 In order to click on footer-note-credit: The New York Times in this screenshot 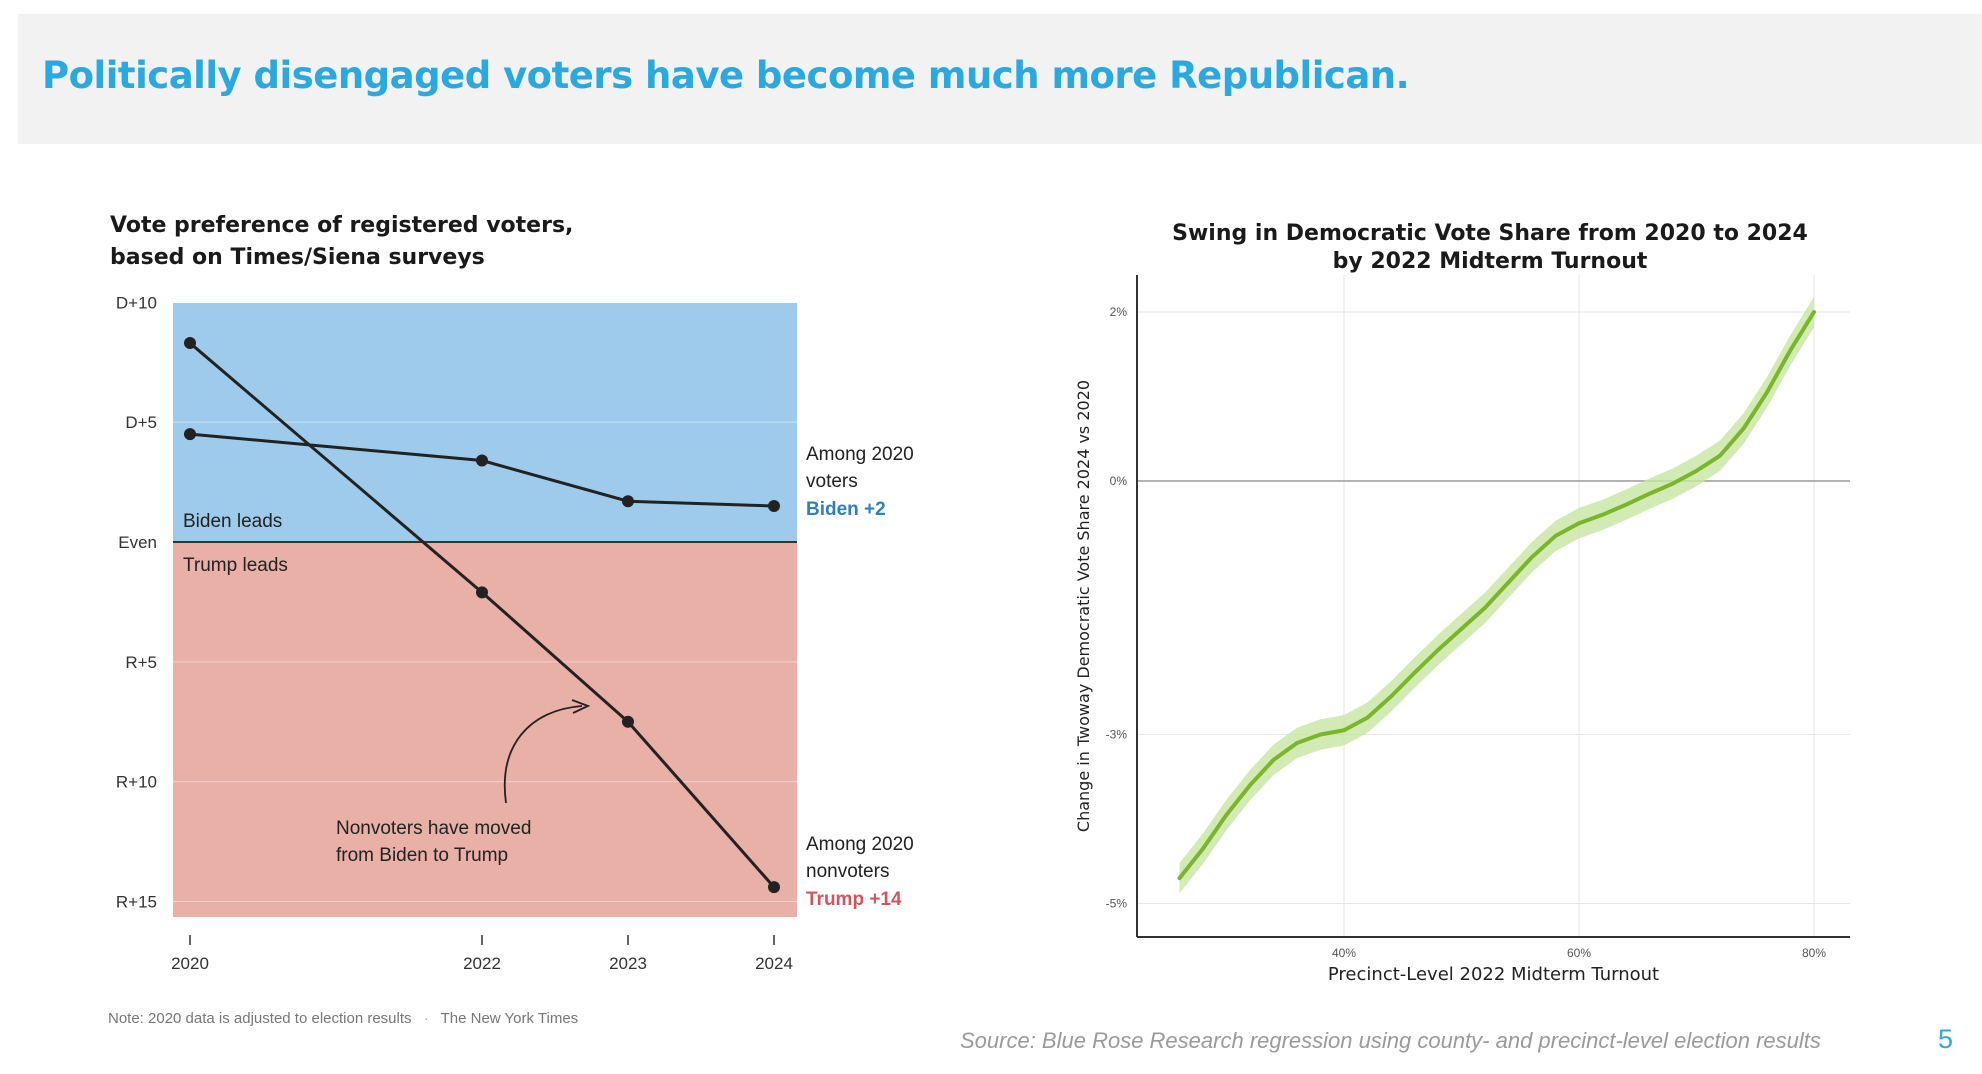, I will do `click(509, 1018)`.